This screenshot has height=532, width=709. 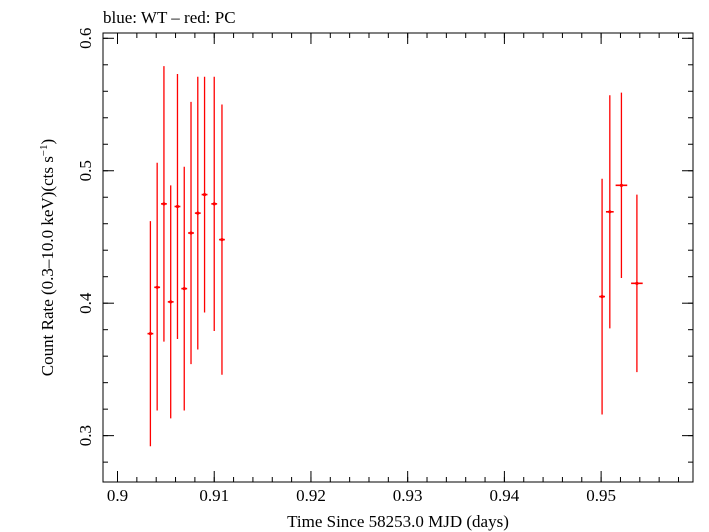 I want to click on y-axis-label-close: ), so click(x=47, y=142).